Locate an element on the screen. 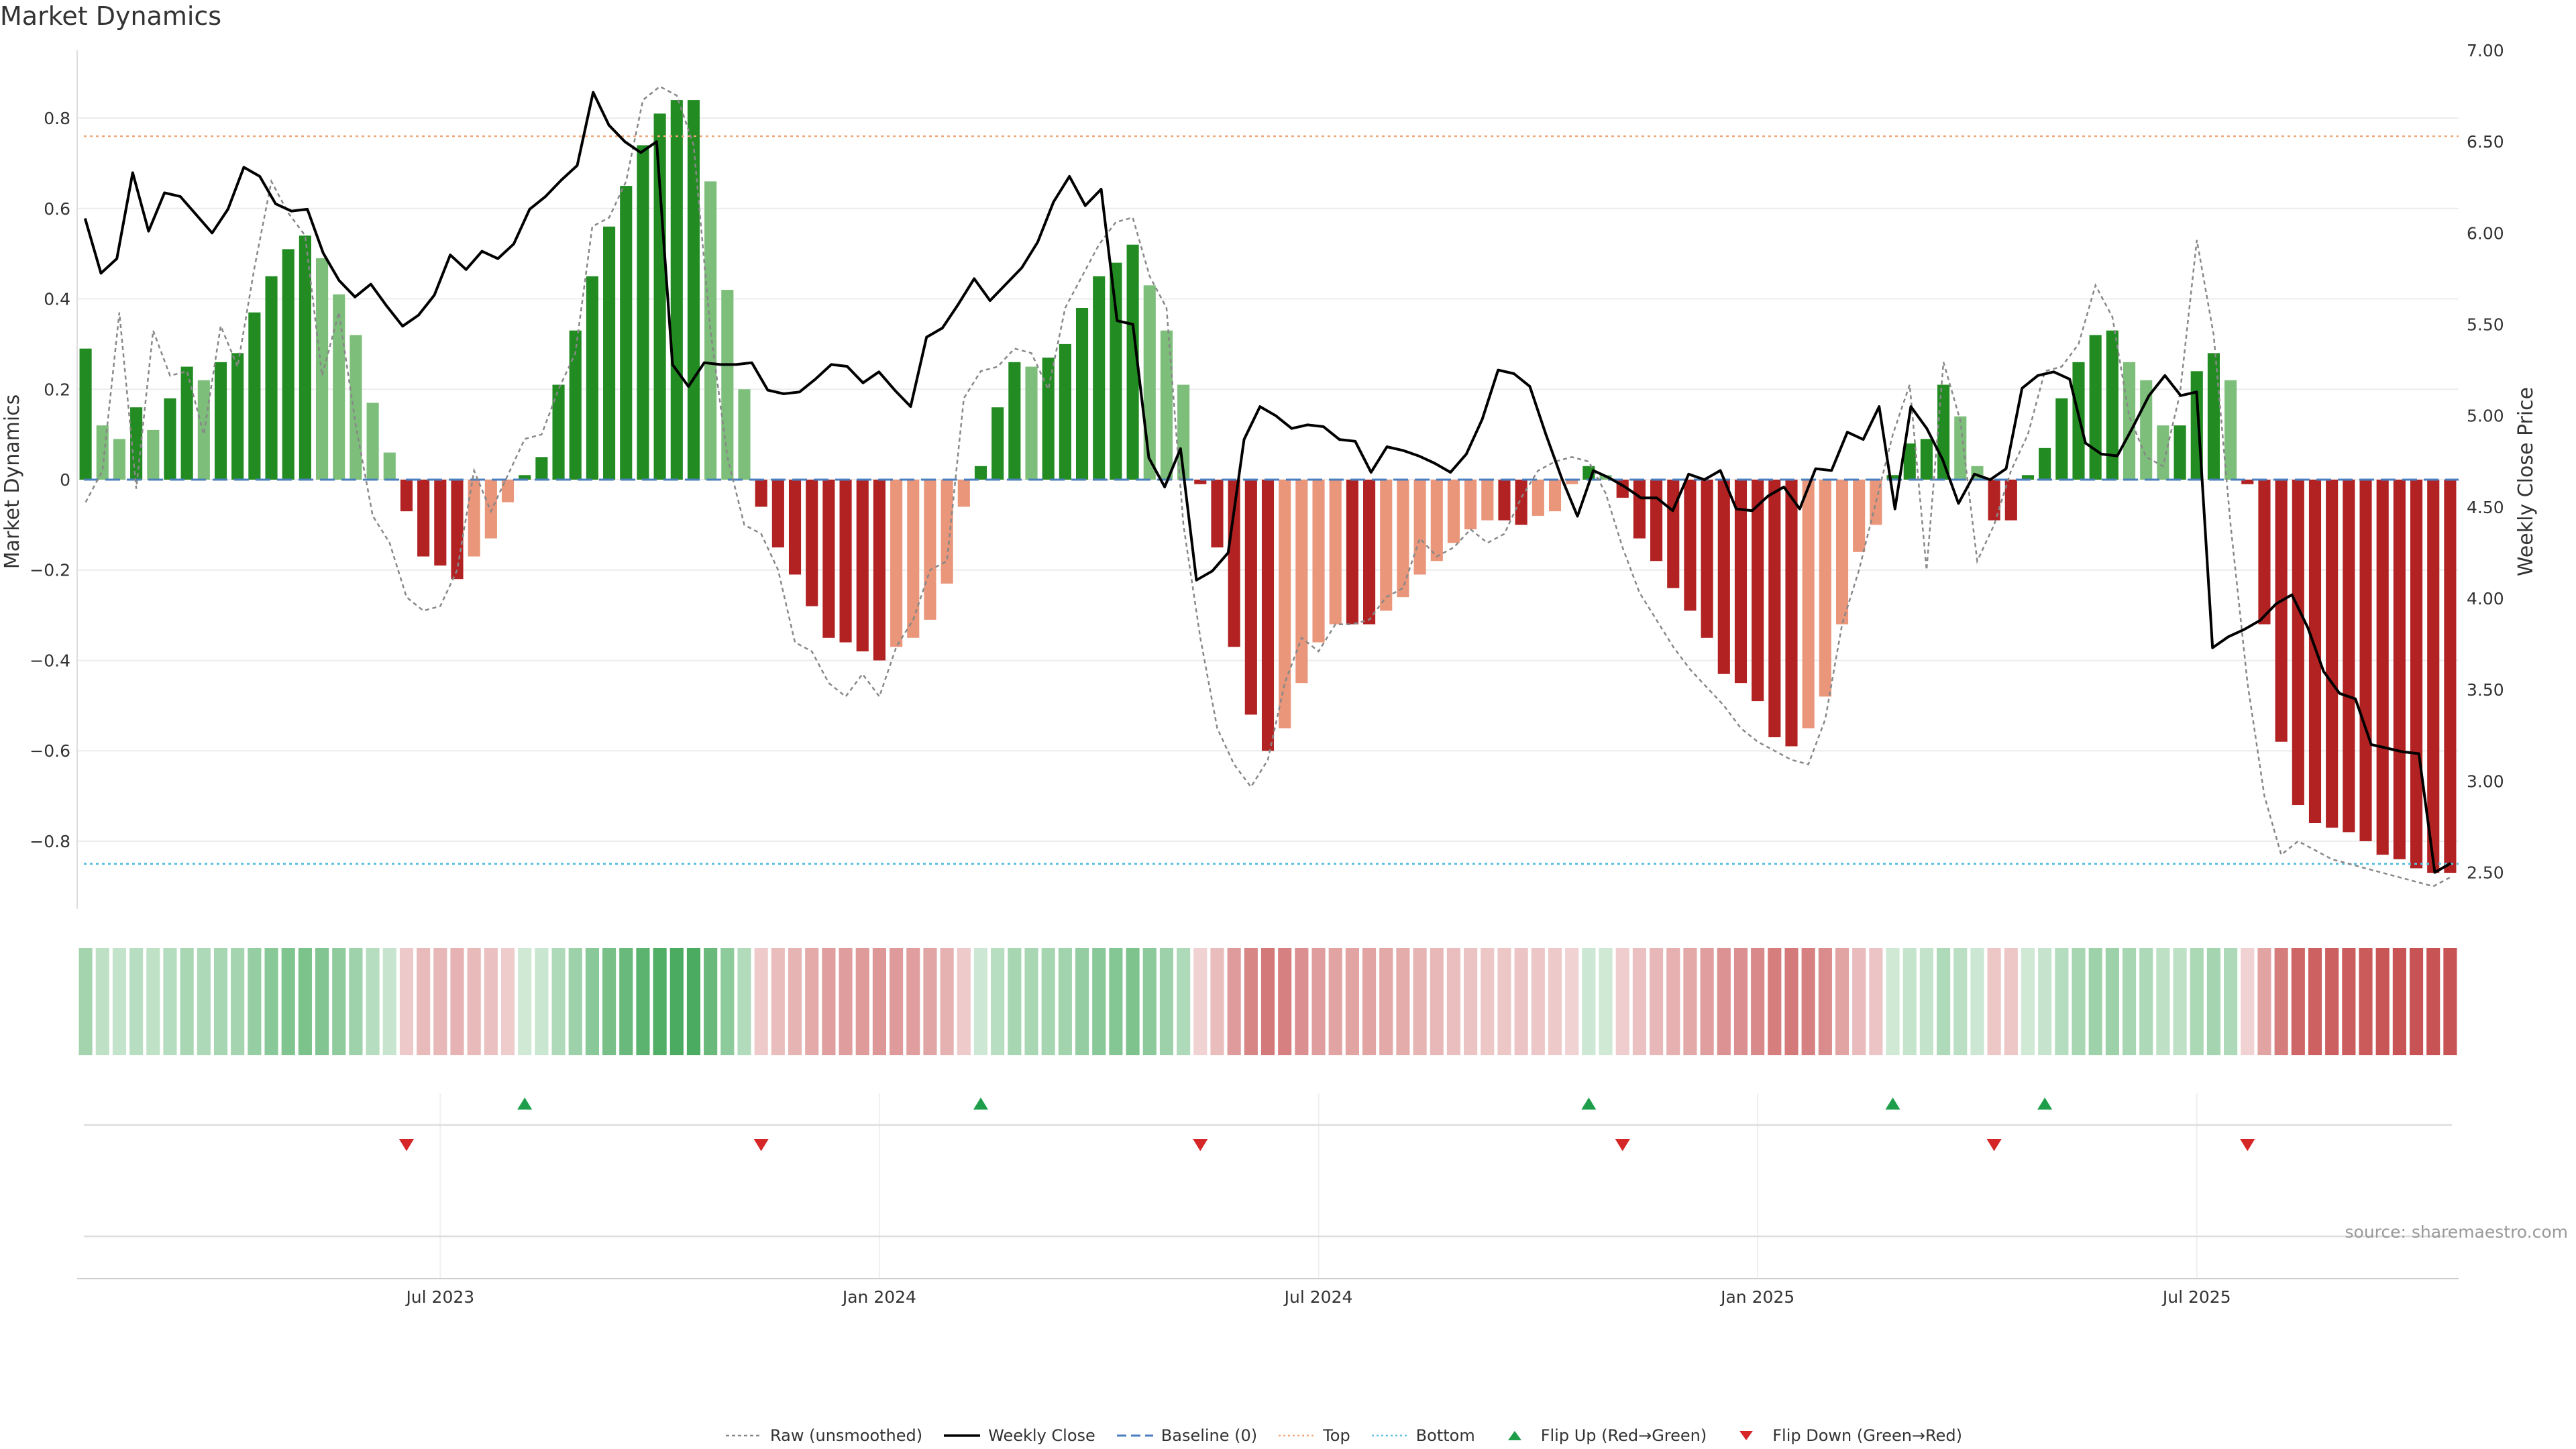 This screenshot has height=1449, width=2576. solid-line-icon is located at coordinates (962, 1435).